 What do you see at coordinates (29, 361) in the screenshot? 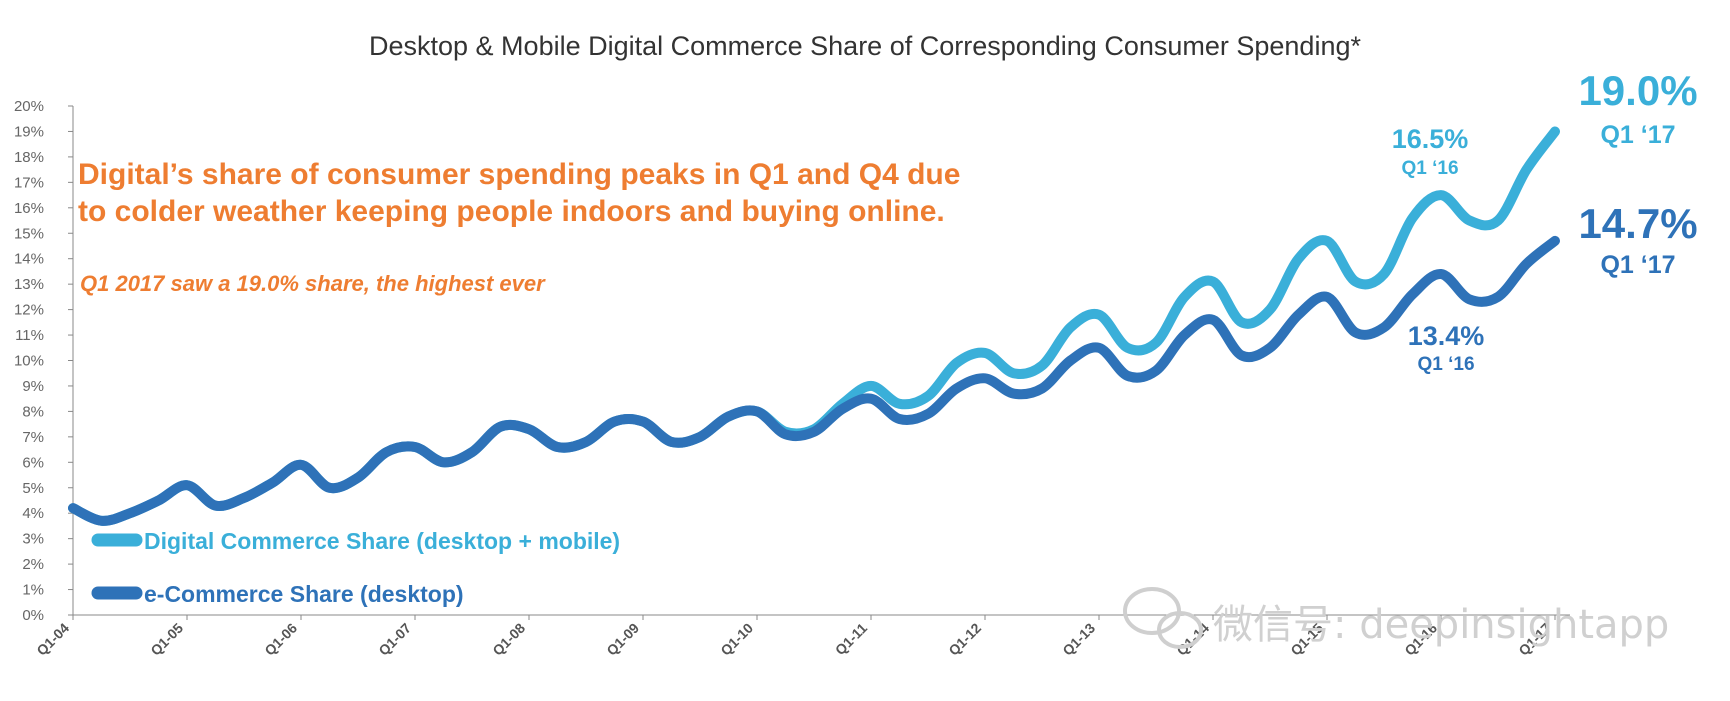
I see `y-tick-label: 10%` at bounding box center [29, 361].